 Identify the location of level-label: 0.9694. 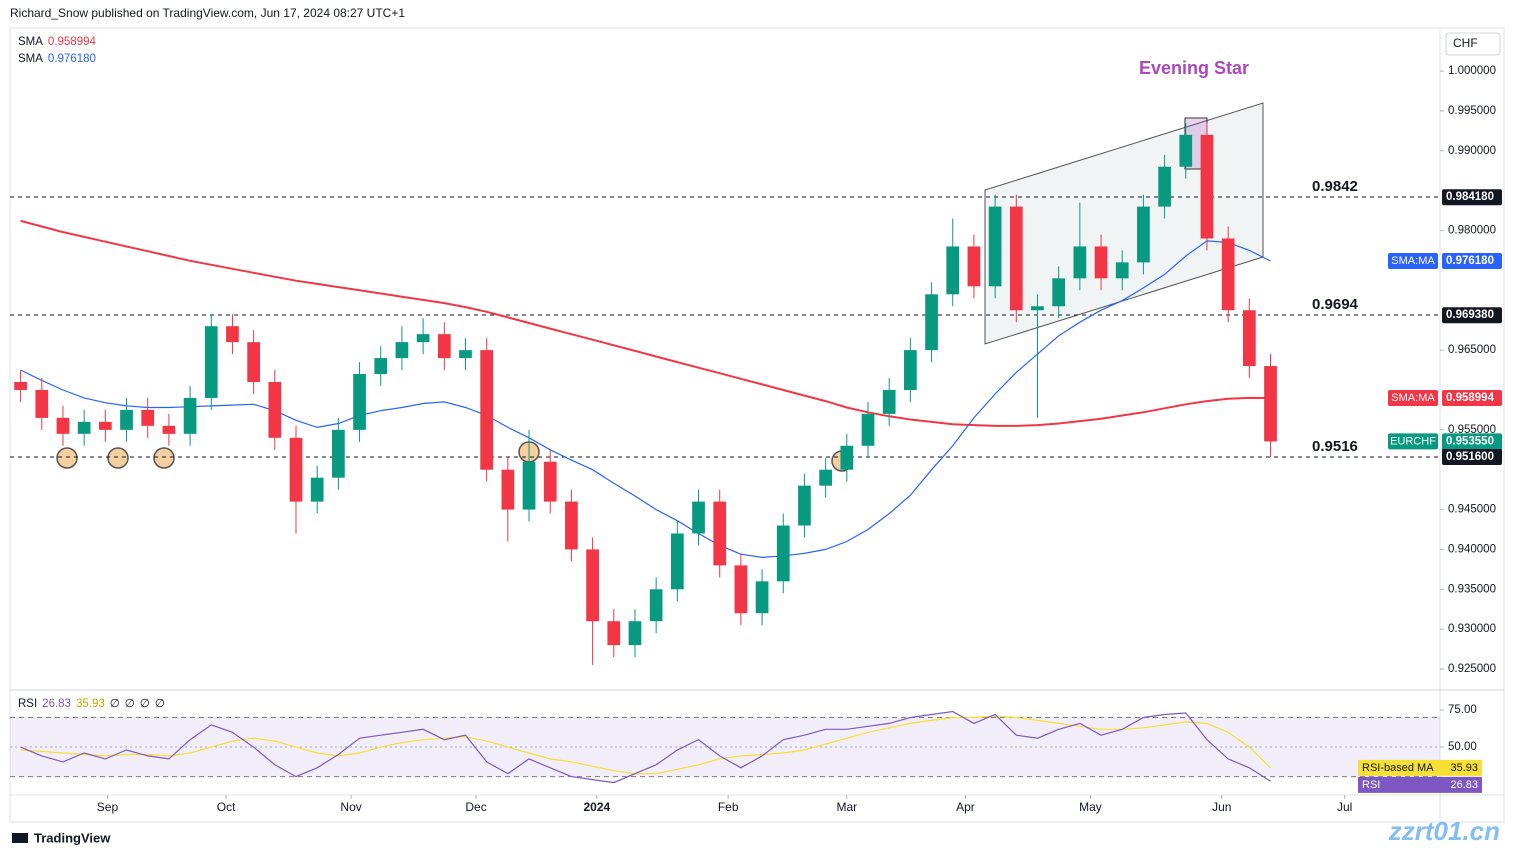
(1335, 304).